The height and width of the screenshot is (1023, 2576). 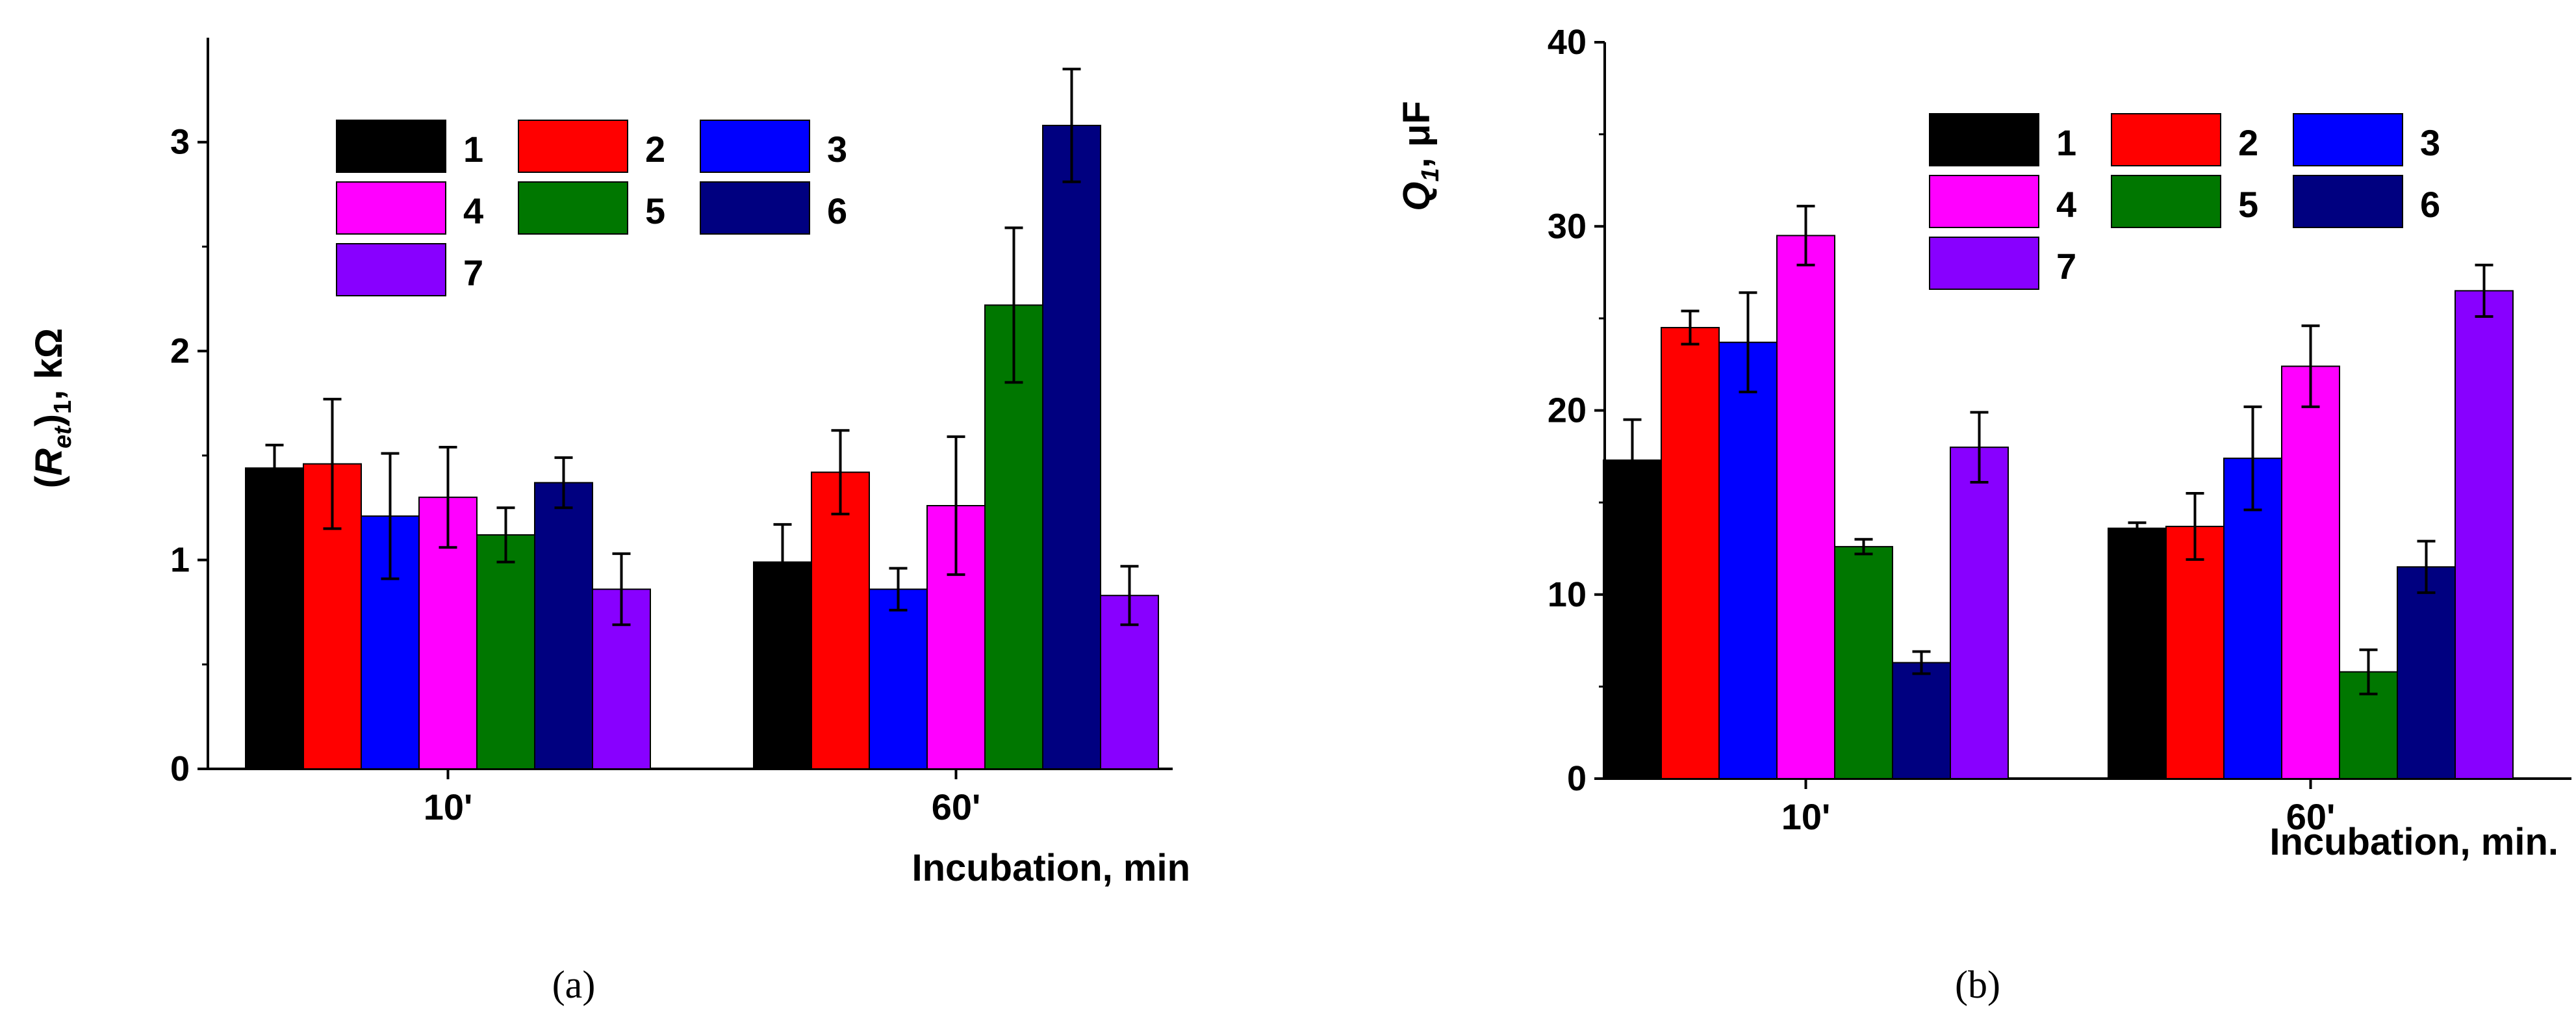 What do you see at coordinates (1977, 984) in the screenshot?
I see `panel-caption: (b)` at bounding box center [1977, 984].